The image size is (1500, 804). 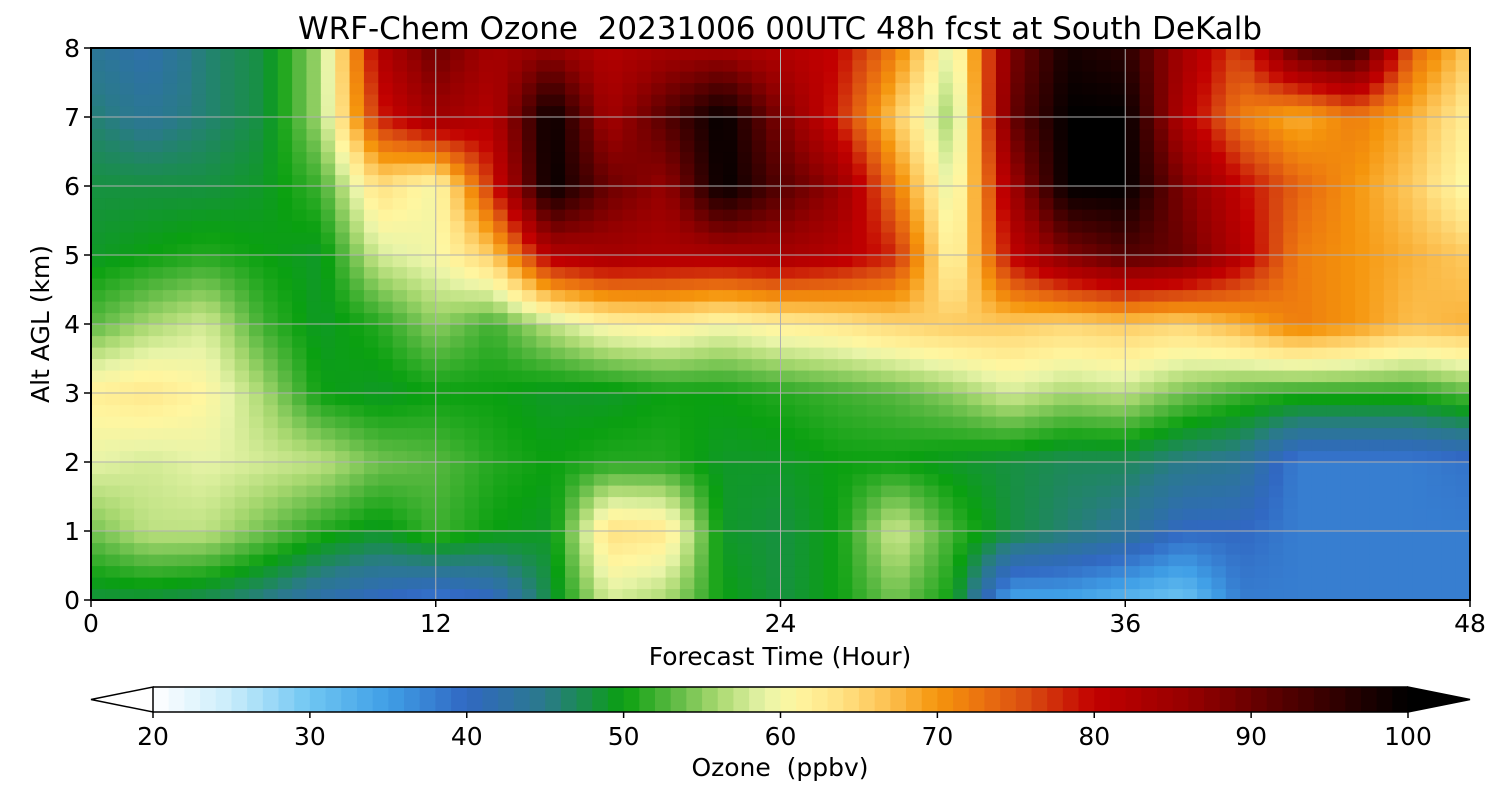 What do you see at coordinates (1400, 699) in the screenshot?
I see `colorbar-segment` at bounding box center [1400, 699].